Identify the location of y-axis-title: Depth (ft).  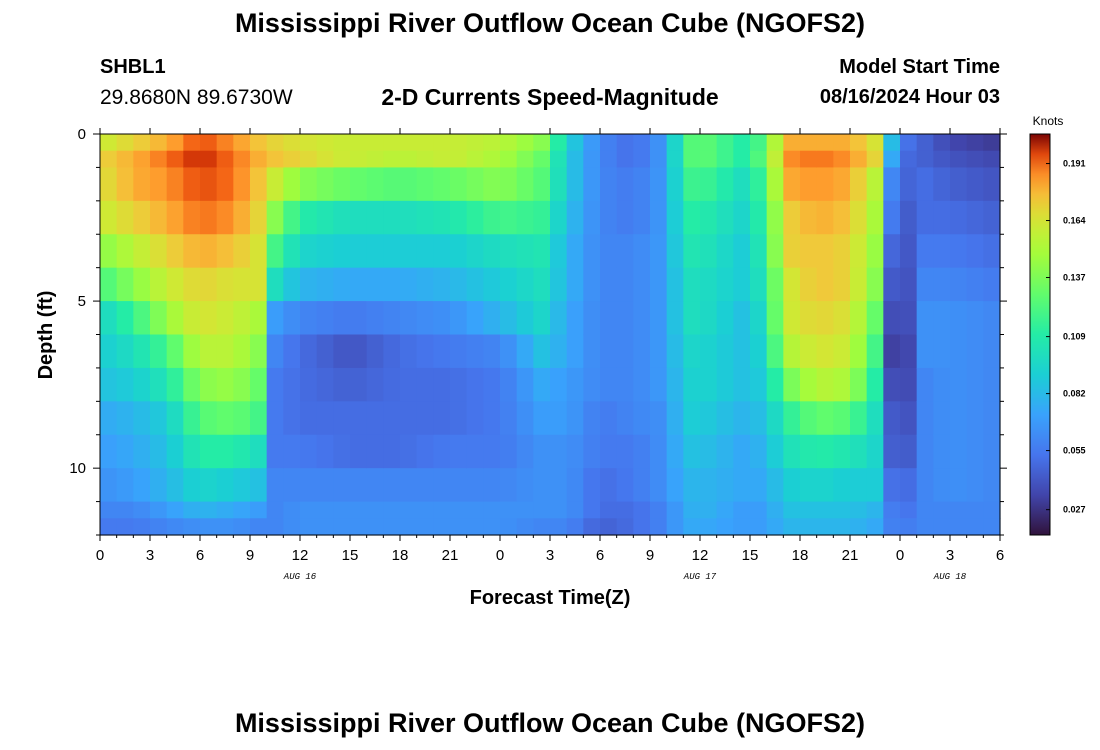
(46, 335).